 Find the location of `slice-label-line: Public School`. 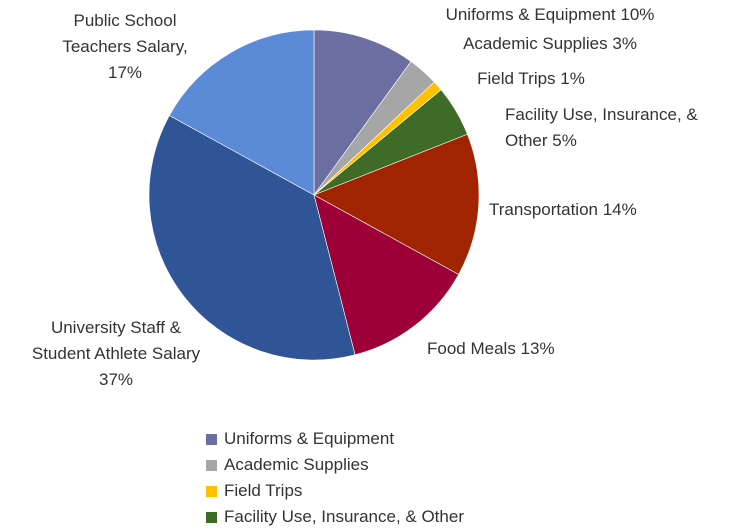

slice-label-line: Public School is located at coordinates (124, 20).